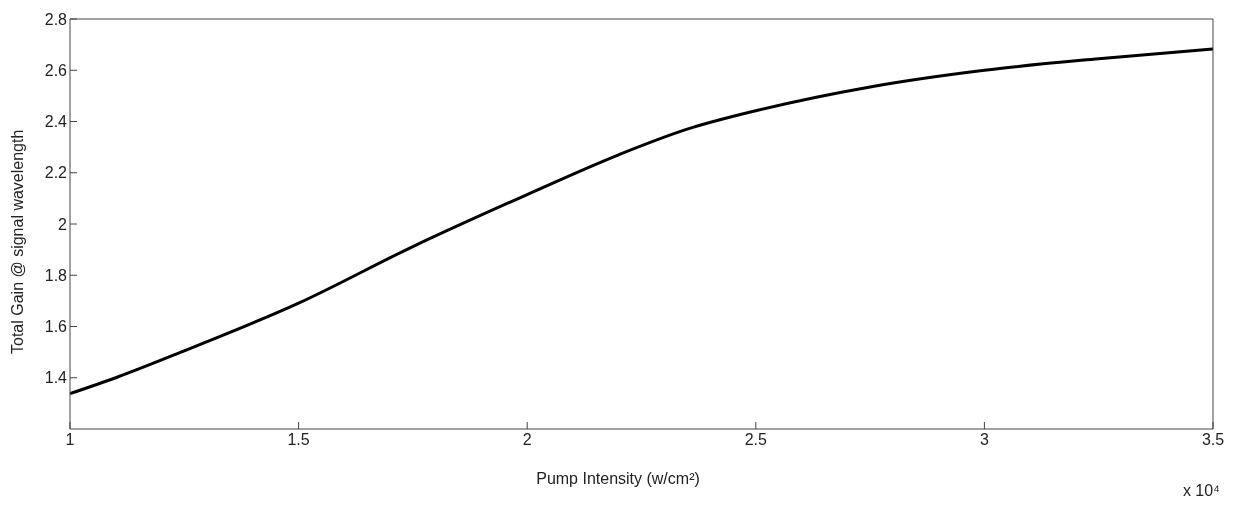  Describe the element at coordinates (527, 440) in the screenshot. I see `x-tick-label: 2` at that location.